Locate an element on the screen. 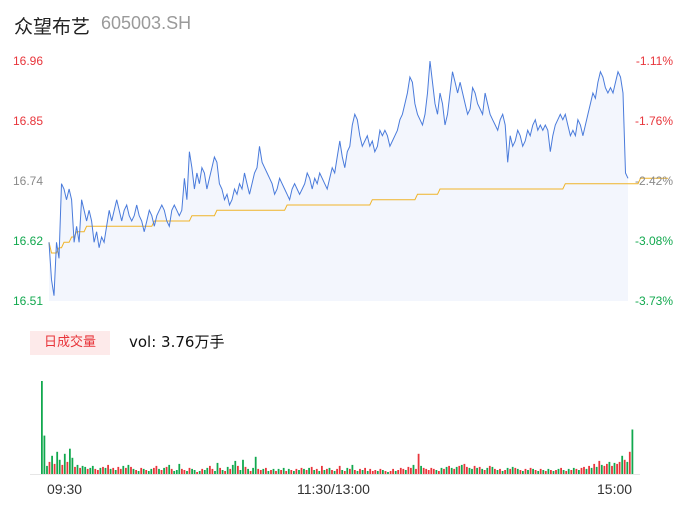 The width and height of the screenshot is (686, 524). x-tick-midday: 11:30/13:00 is located at coordinates (333, 489).